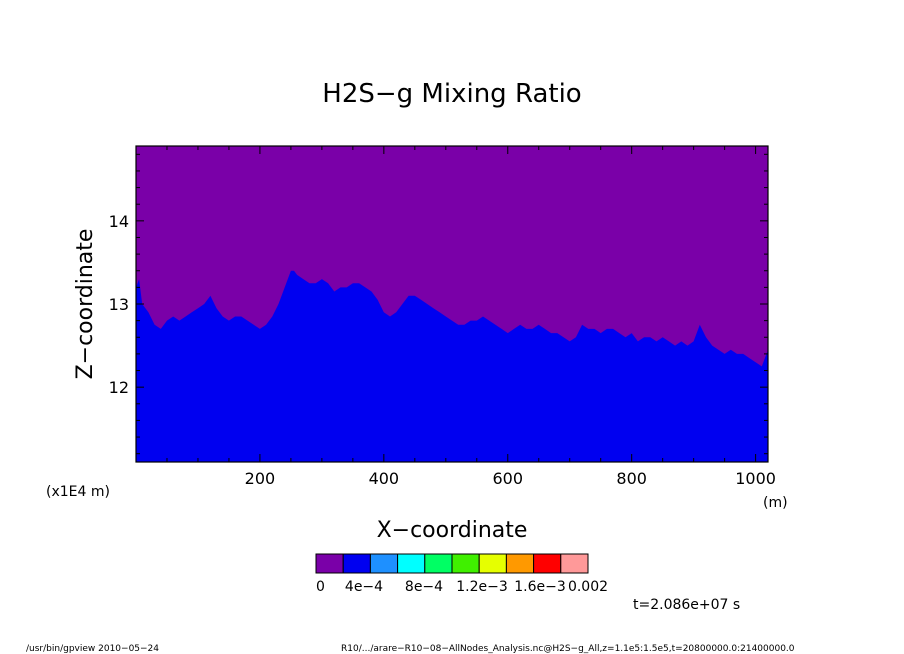 Image resolution: width=904 pixels, height=654 pixels. I want to click on y-tick-label: 14, so click(119, 221).